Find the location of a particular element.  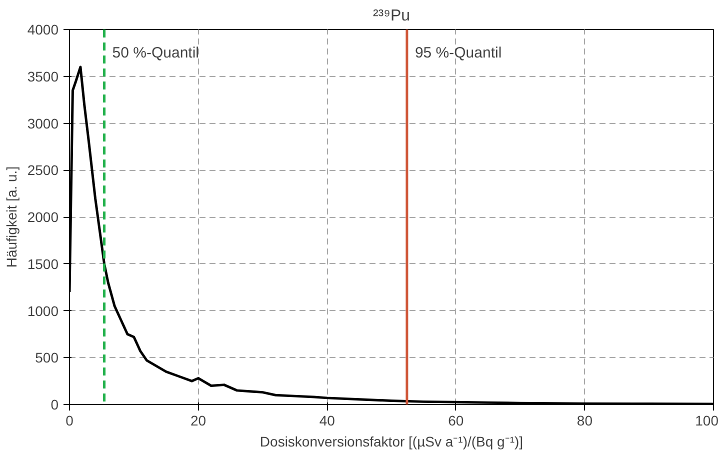

y-tick-label: 2500 is located at coordinates (43, 170).